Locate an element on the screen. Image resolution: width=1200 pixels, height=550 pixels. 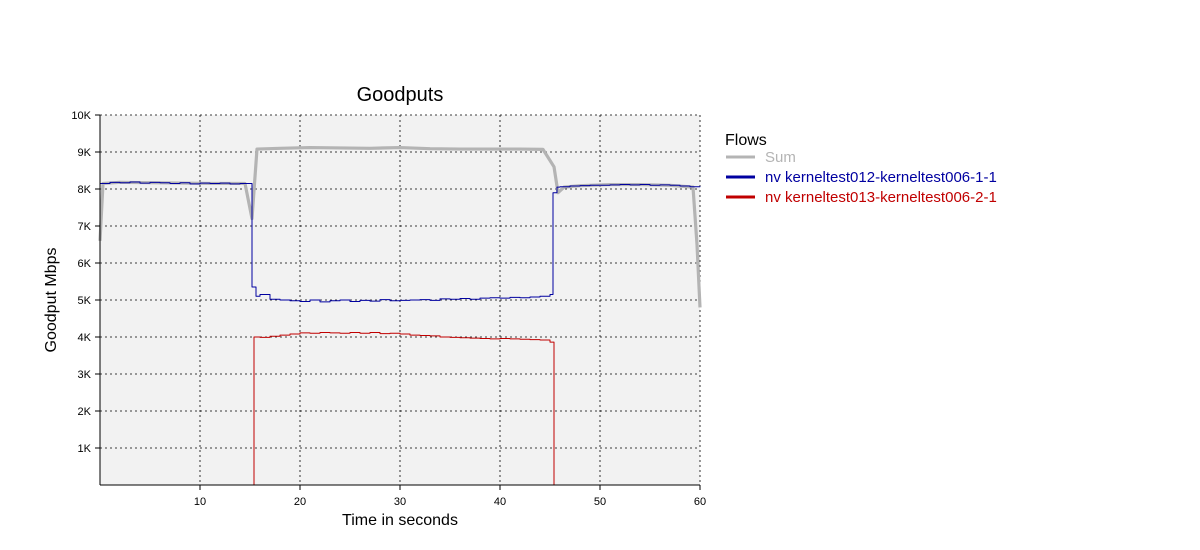
series-3-line is located at coordinates (400, 409).